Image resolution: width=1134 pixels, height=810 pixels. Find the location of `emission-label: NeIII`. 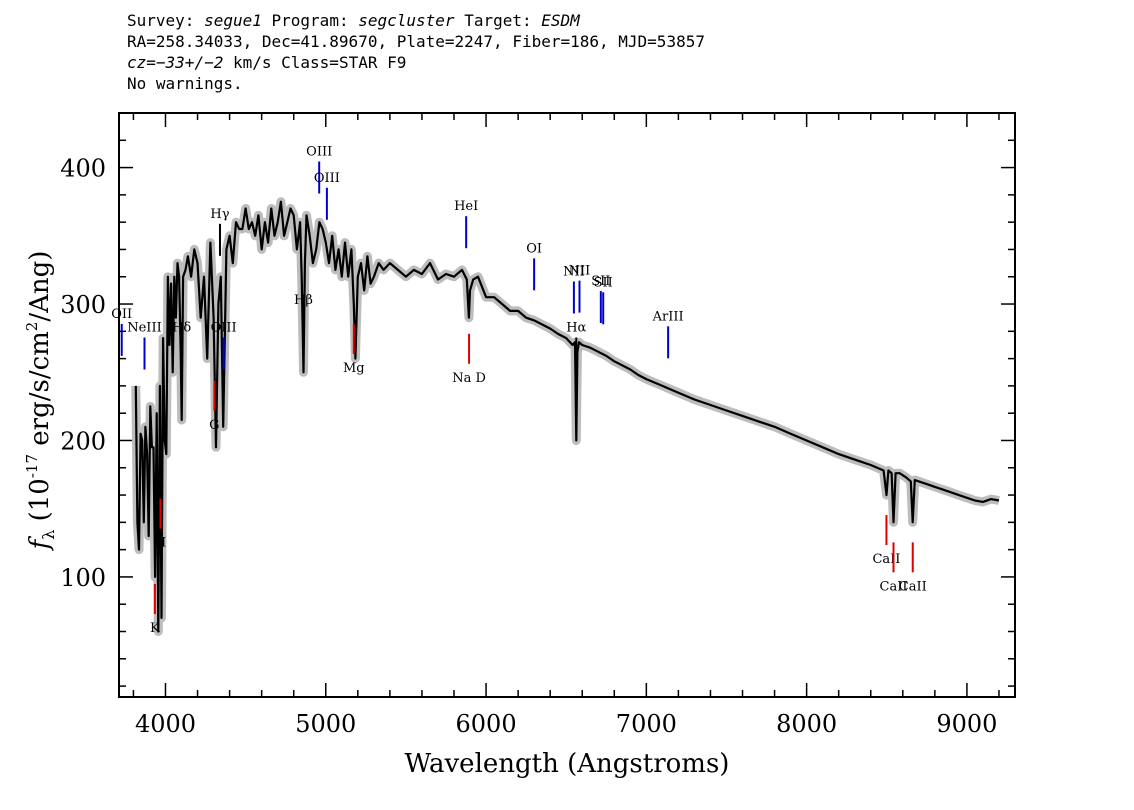

emission-label: NeIII is located at coordinates (144, 328).